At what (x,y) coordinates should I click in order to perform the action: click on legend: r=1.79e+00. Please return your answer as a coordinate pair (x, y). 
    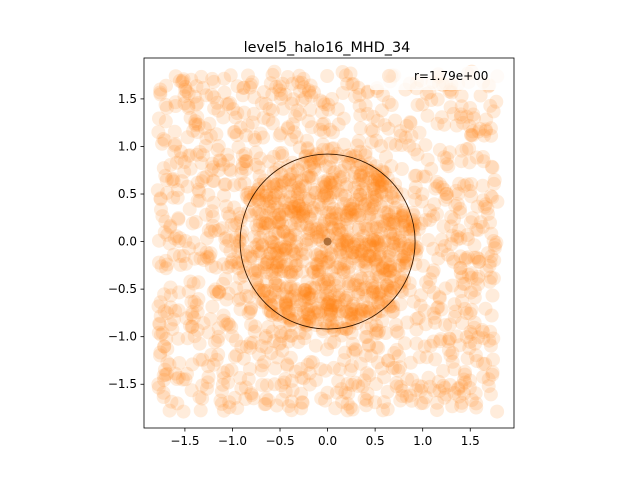
    Looking at the image, I should click on (438, 78).